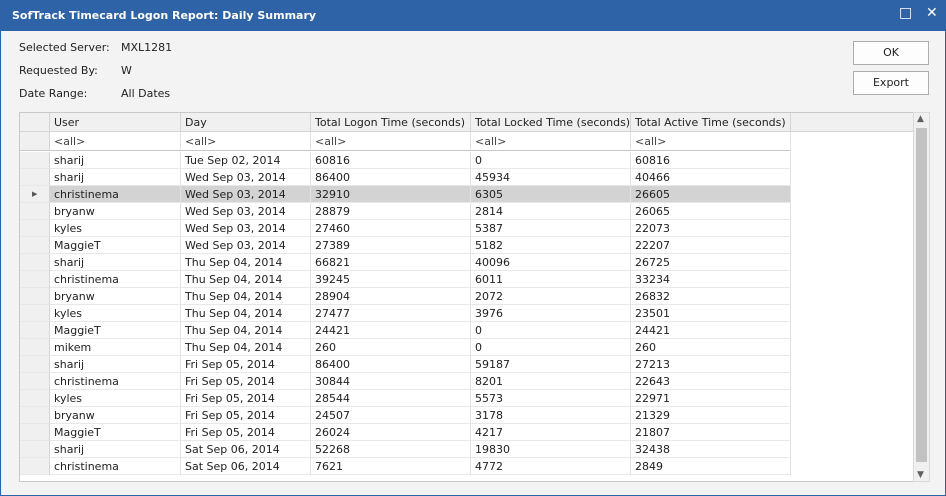 This screenshot has width=946, height=496. What do you see at coordinates (391, 466) in the screenshot?
I see `table-cell: 7621` at bounding box center [391, 466].